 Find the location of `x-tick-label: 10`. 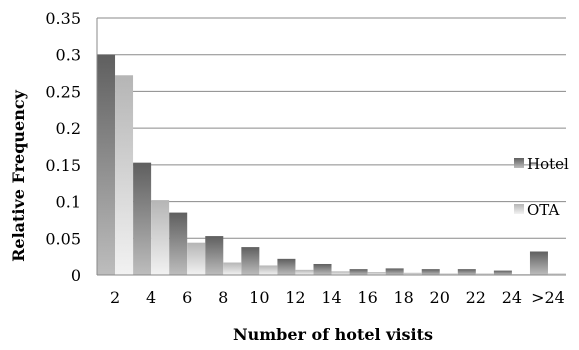

x-tick-label: 10 is located at coordinates (259, 297).